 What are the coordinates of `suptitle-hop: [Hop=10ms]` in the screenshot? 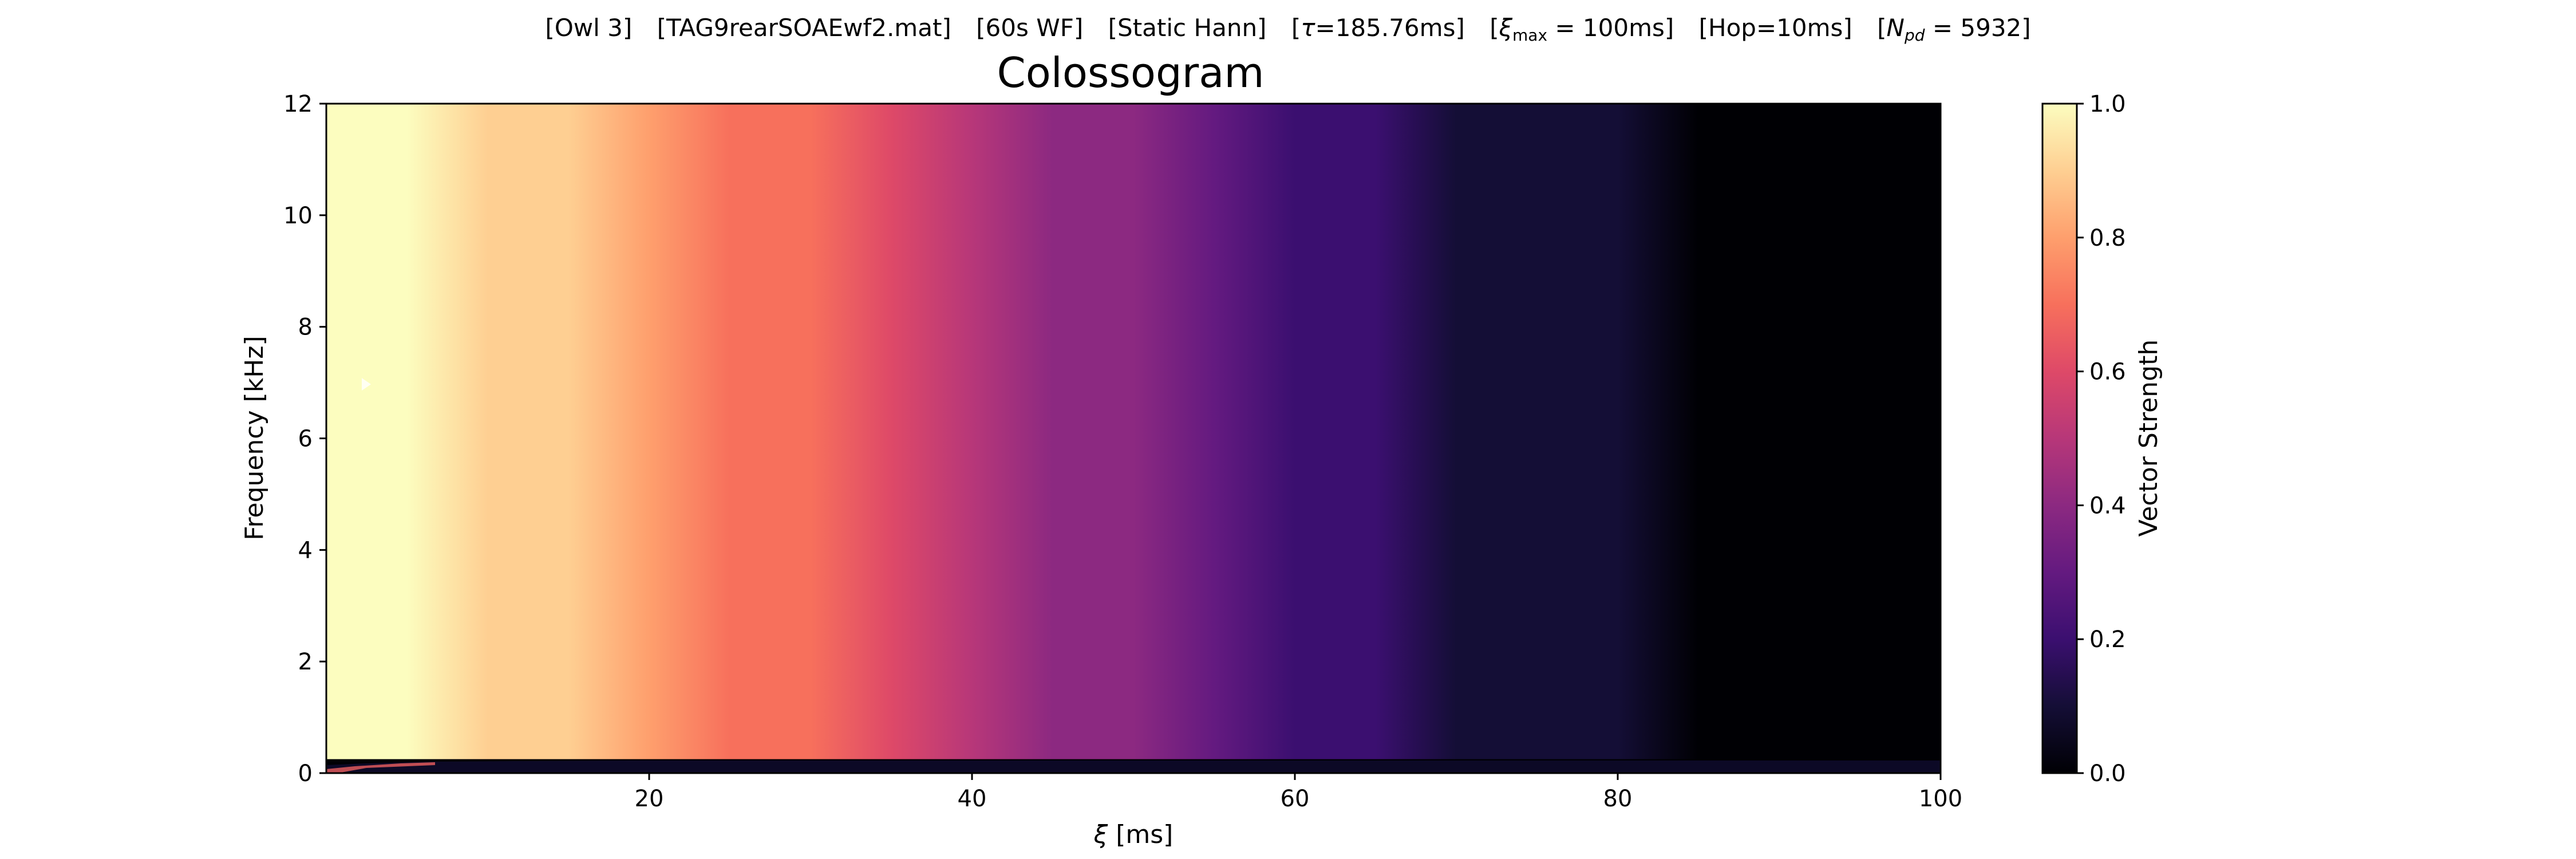 It's located at (1775, 28).